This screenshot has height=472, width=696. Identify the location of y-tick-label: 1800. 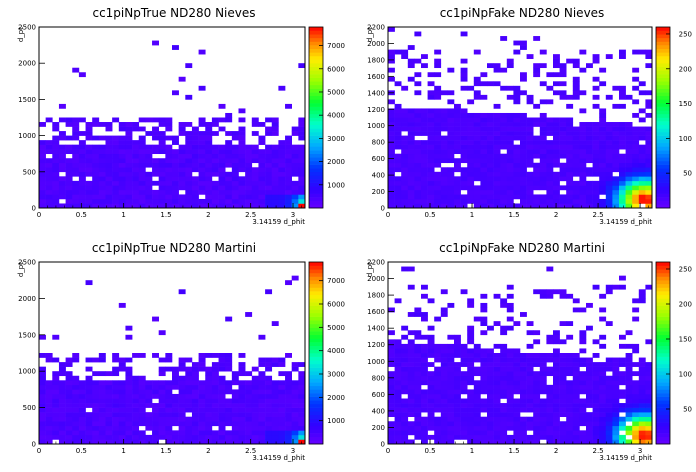
(376, 60).